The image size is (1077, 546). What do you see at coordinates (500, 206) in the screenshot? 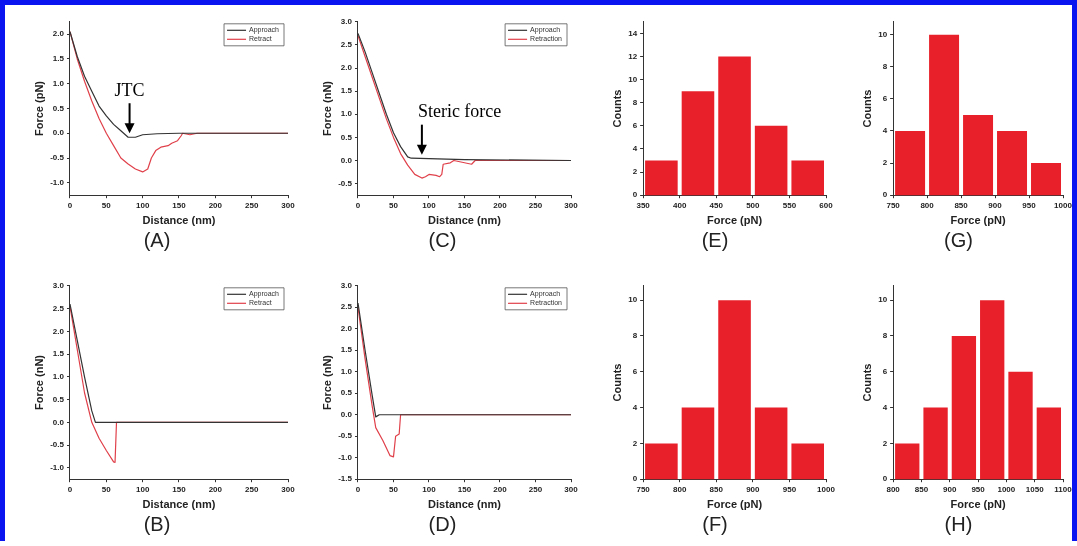
I see `x-tick-label: 200` at bounding box center [500, 206].